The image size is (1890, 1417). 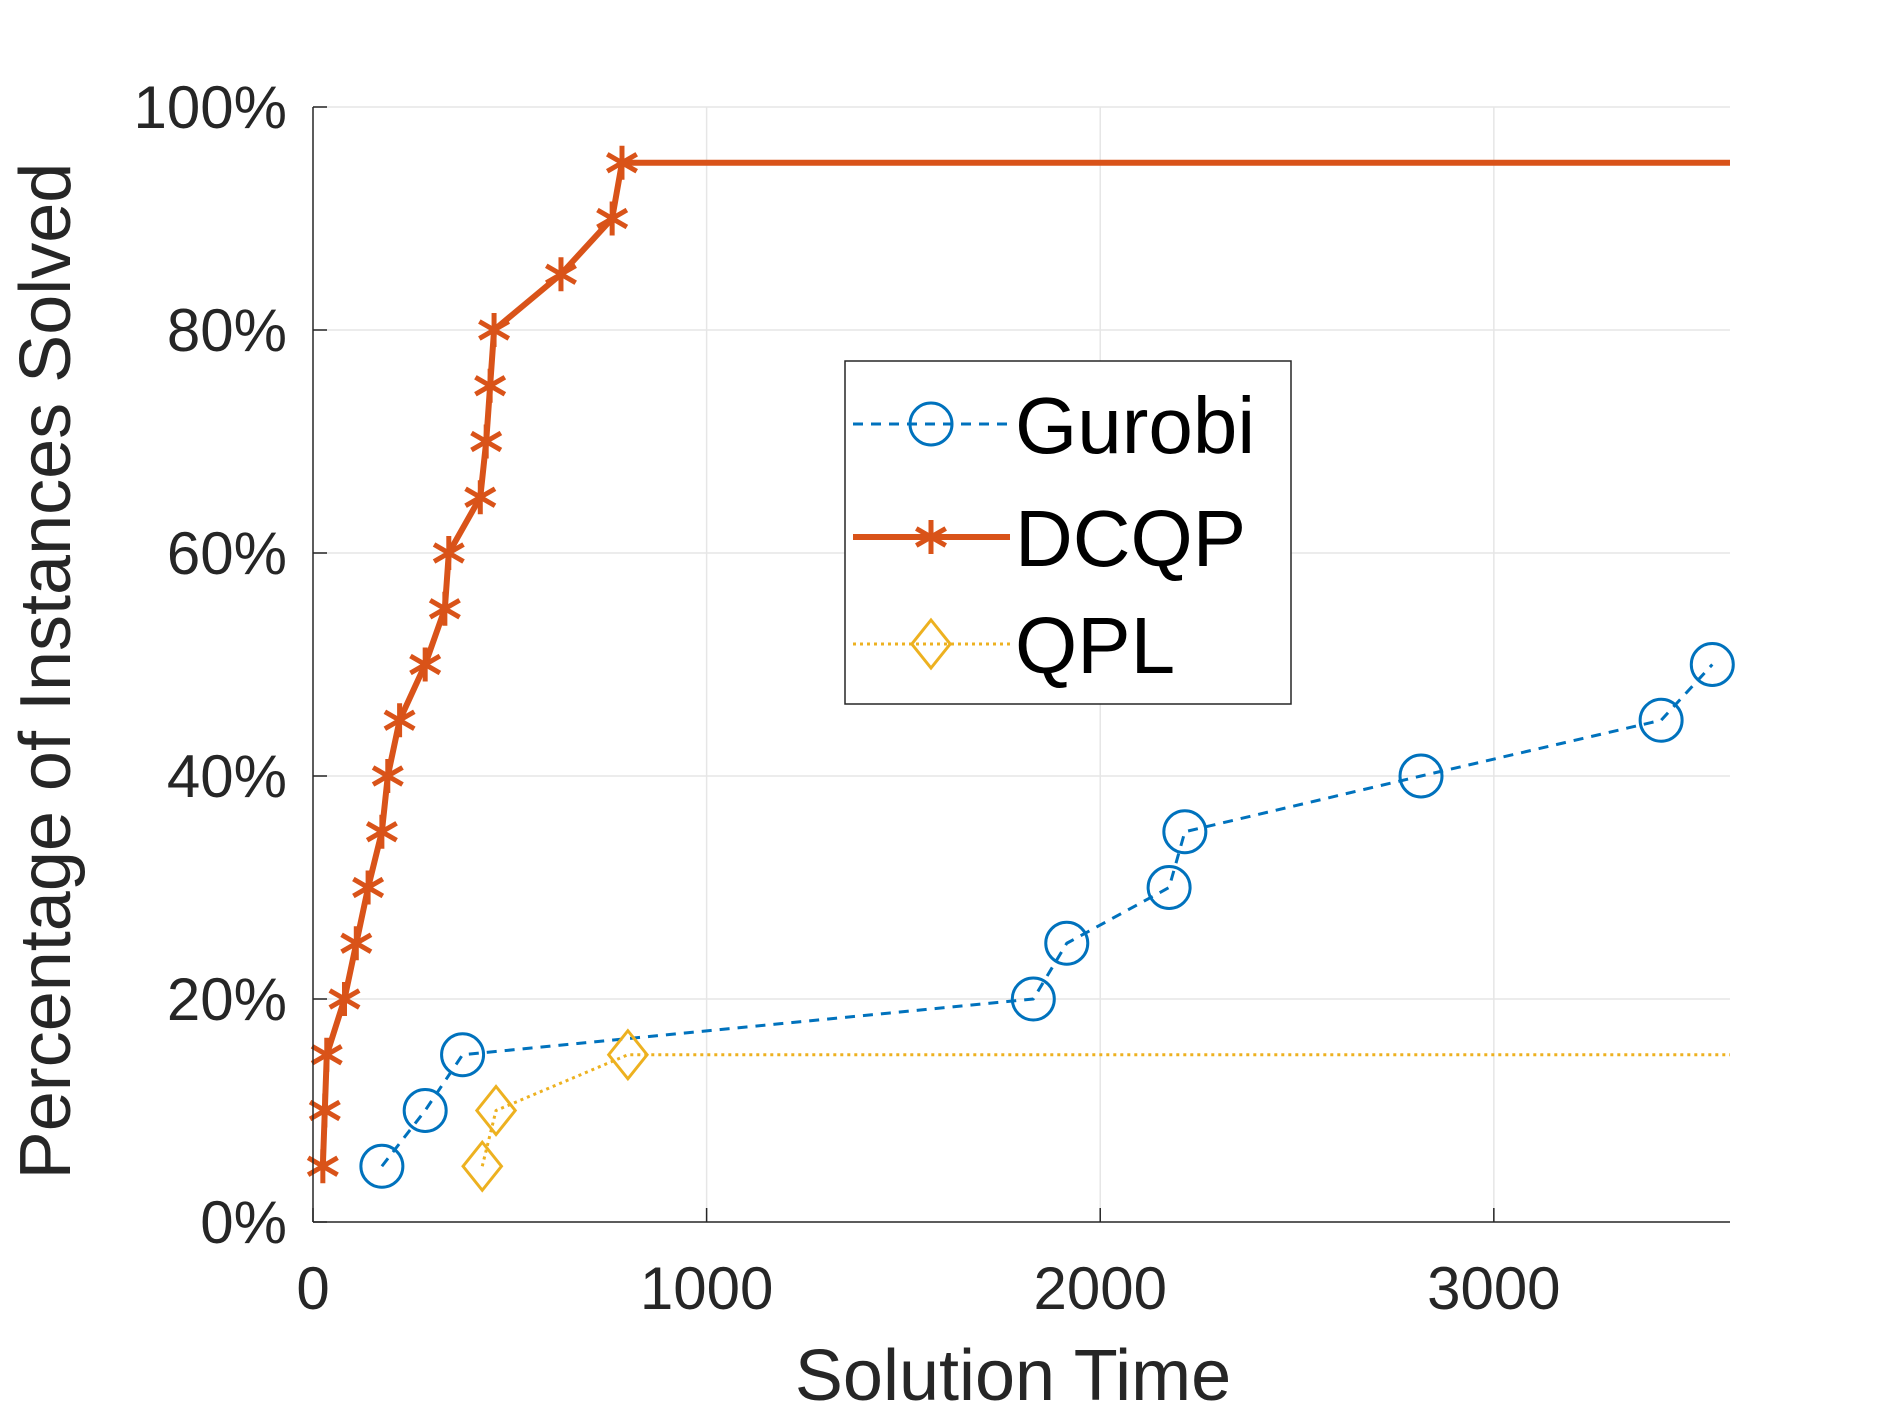 I want to click on x-tick-label: 2000, so click(x=1099, y=1288).